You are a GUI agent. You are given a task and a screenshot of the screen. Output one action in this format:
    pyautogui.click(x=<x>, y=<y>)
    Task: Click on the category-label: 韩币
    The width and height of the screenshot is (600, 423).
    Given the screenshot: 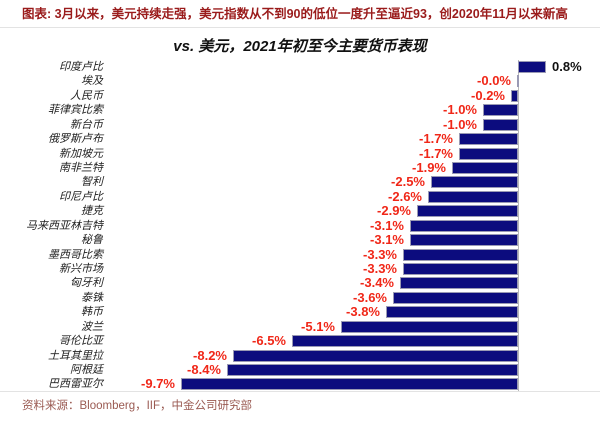 What is the action you would take?
    pyautogui.click(x=92, y=312)
    